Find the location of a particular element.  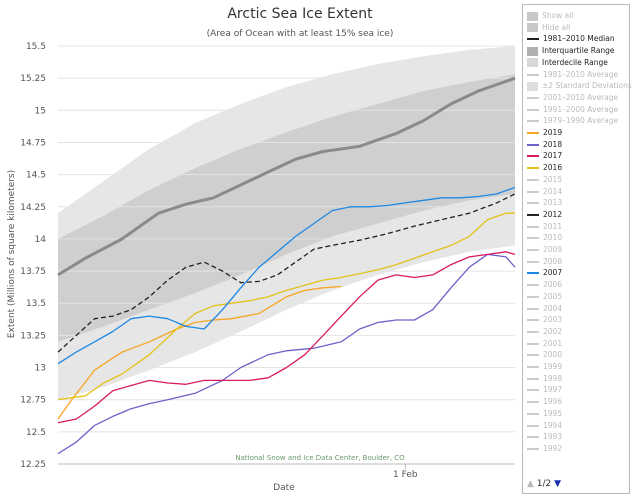

legend-label: 1981–2010 Average is located at coordinates (581, 74).